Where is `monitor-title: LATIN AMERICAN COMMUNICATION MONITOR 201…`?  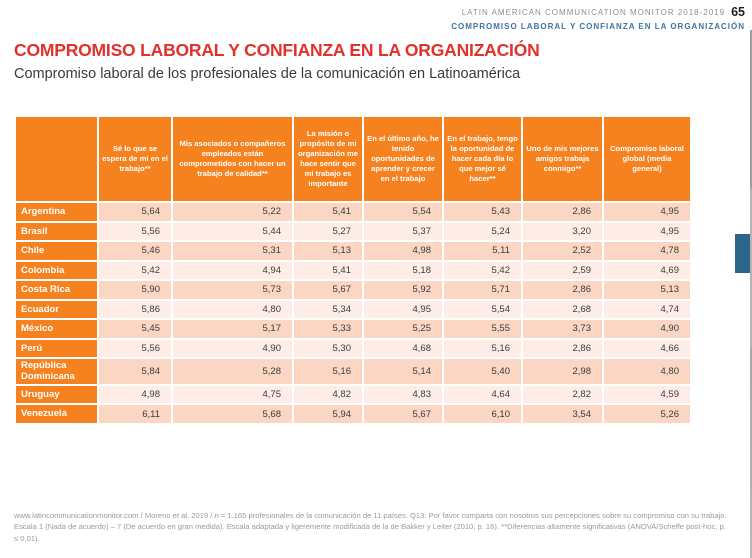
monitor-title: LATIN AMERICAN COMMUNICATION MONITOR 201… is located at coordinates (593, 12).